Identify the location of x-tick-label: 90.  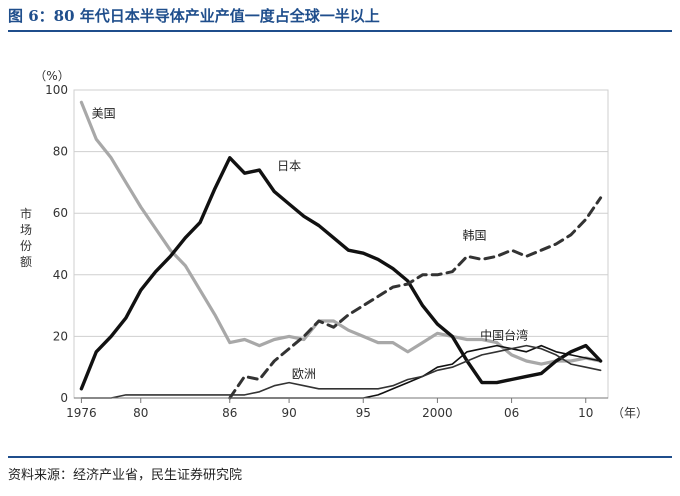
(288, 413).